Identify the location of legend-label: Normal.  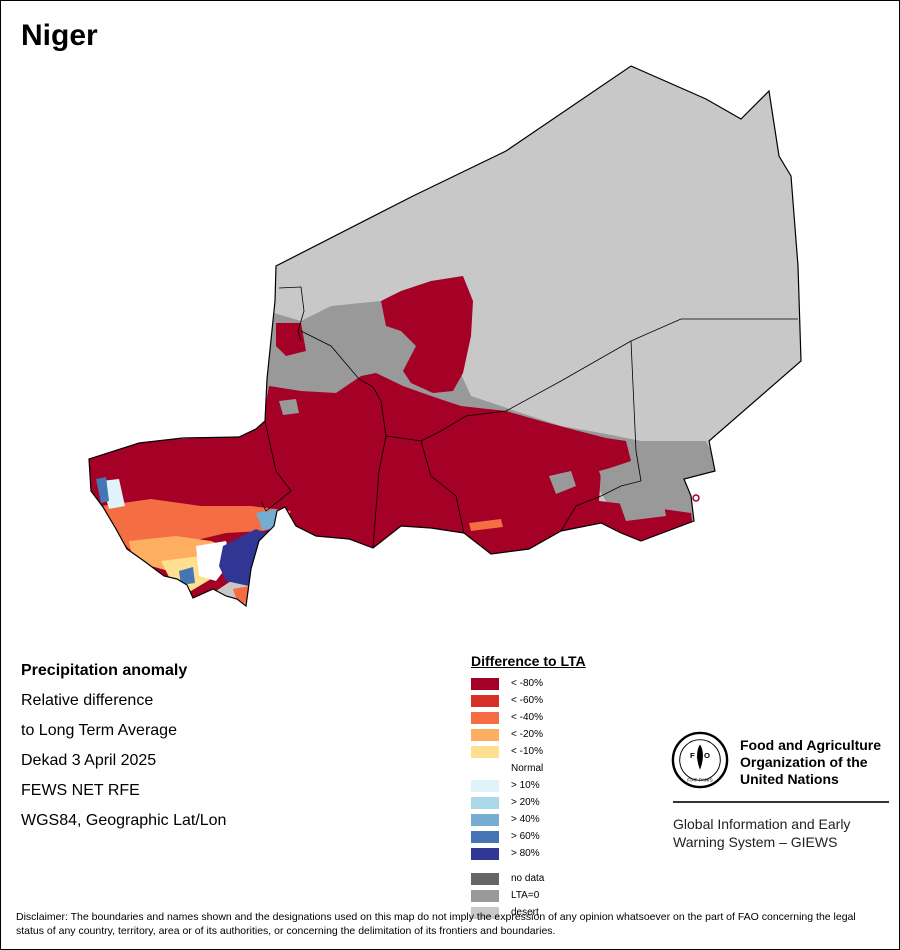
(527, 768).